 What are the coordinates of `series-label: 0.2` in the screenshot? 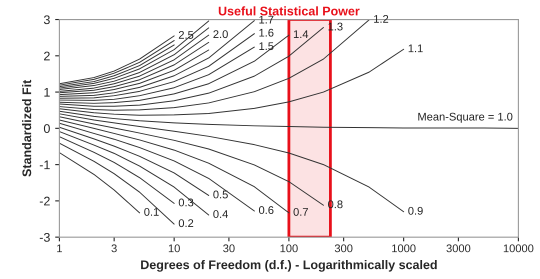 It's located at (186, 223).